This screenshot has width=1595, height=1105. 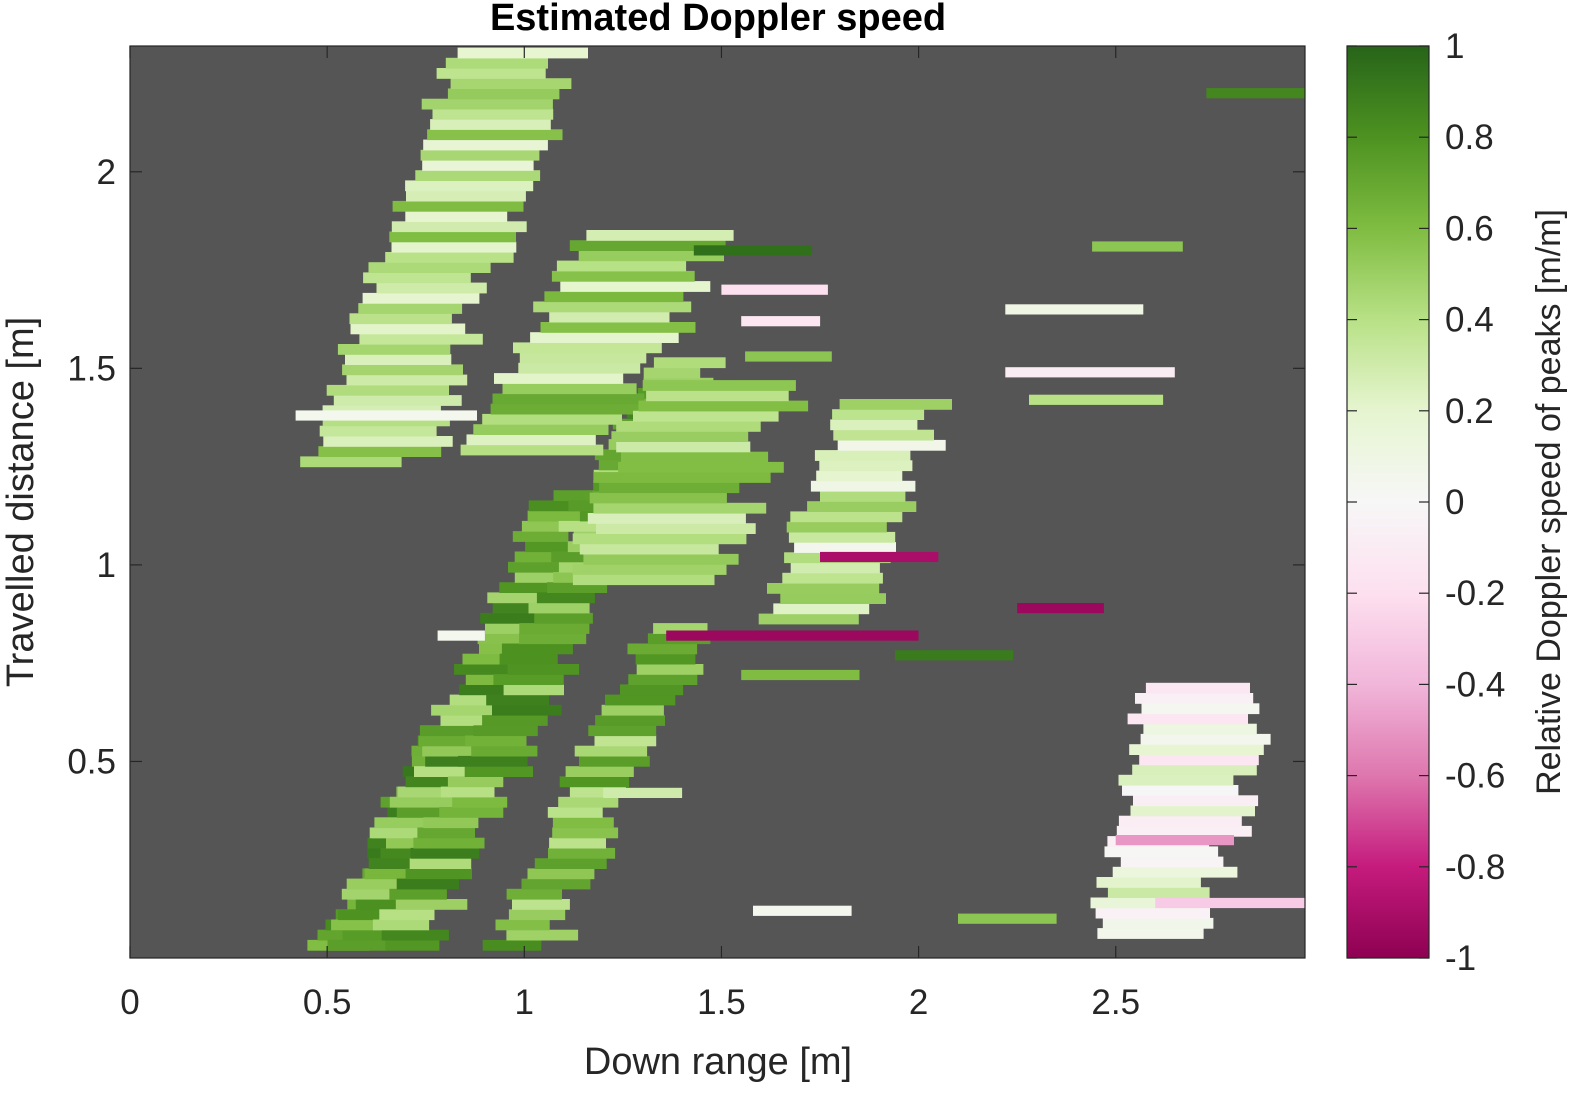 I want to click on colorbar-tick-label: 0.8, so click(x=1469, y=137).